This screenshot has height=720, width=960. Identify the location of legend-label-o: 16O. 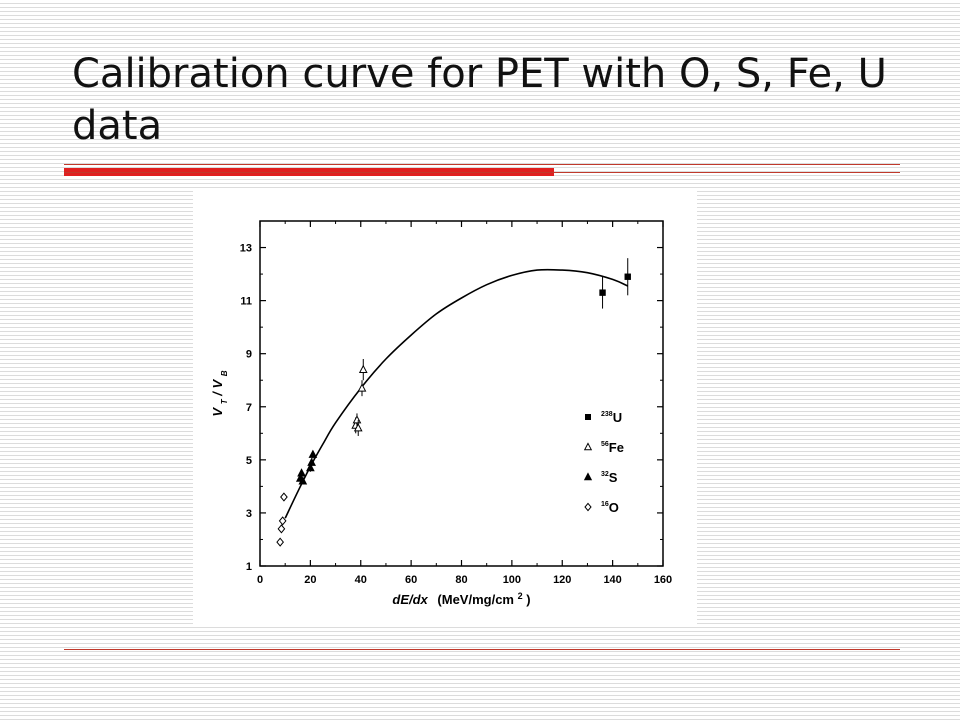
(610, 507).